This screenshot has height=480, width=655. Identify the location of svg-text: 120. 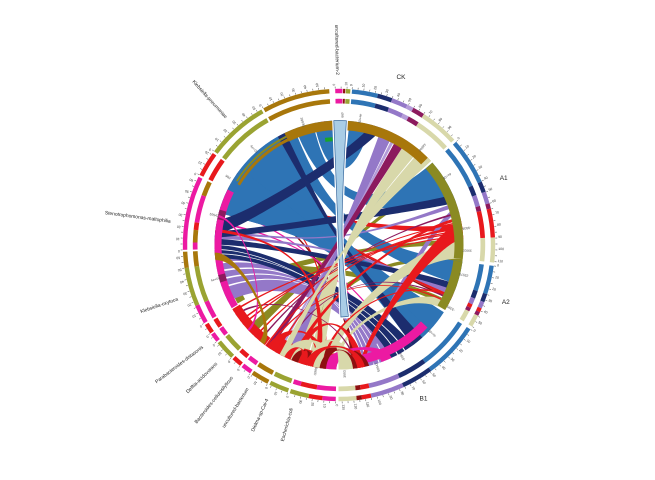
(355, 406).